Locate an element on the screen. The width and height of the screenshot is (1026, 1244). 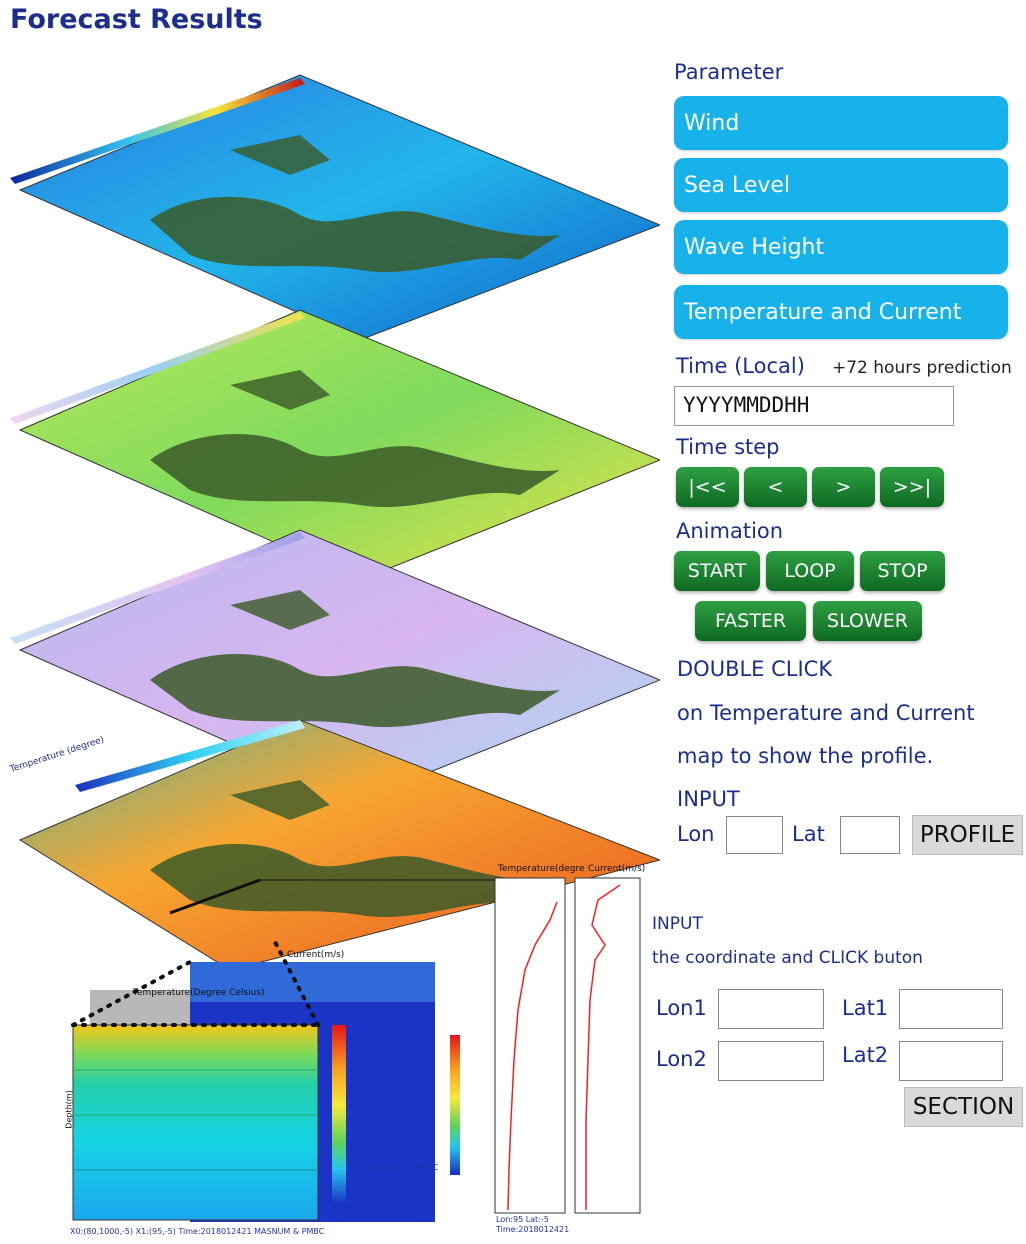
parameter-label: Parameter is located at coordinates (729, 72).